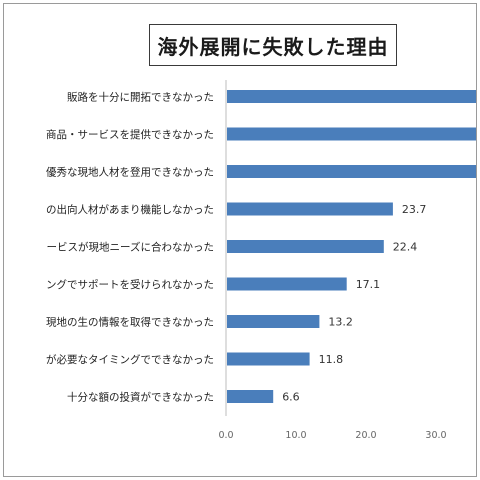  What do you see at coordinates (130, 359) in the screenshot?
I see `category-label: が必要なタイミングでできなかった` at bounding box center [130, 359].